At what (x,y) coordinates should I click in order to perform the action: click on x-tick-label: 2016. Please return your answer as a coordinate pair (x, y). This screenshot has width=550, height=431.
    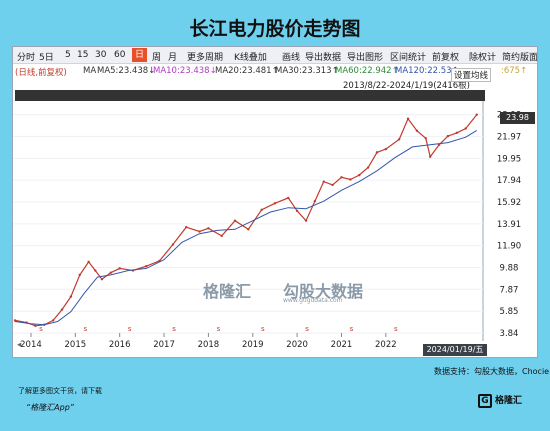
    Looking at the image, I should click on (120, 345).